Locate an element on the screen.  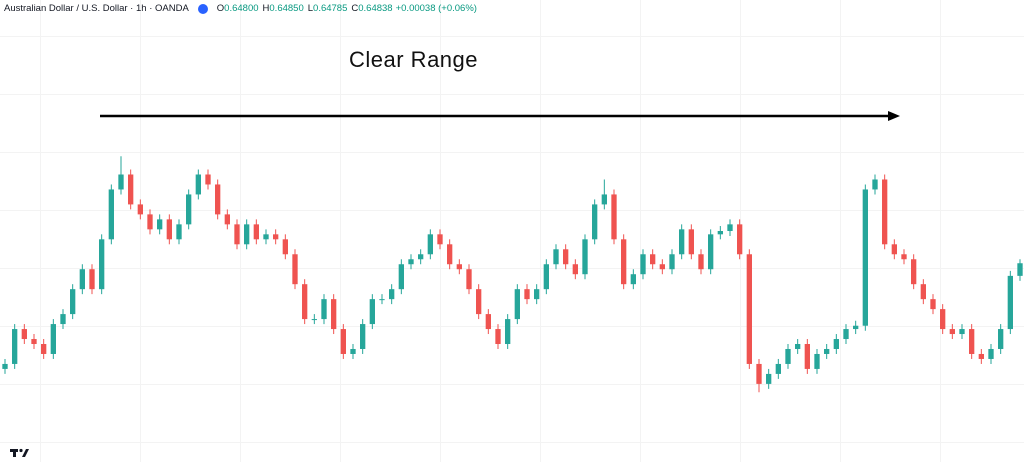
ohlc-key: L is located at coordinates (310, 8).